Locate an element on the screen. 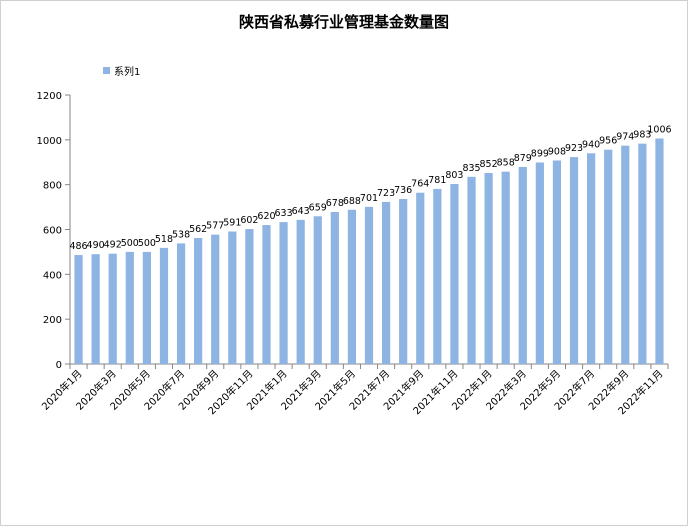 The width and height of the screenshot is (688, 530). data-label: 736 is located at coordinates (403, 190).